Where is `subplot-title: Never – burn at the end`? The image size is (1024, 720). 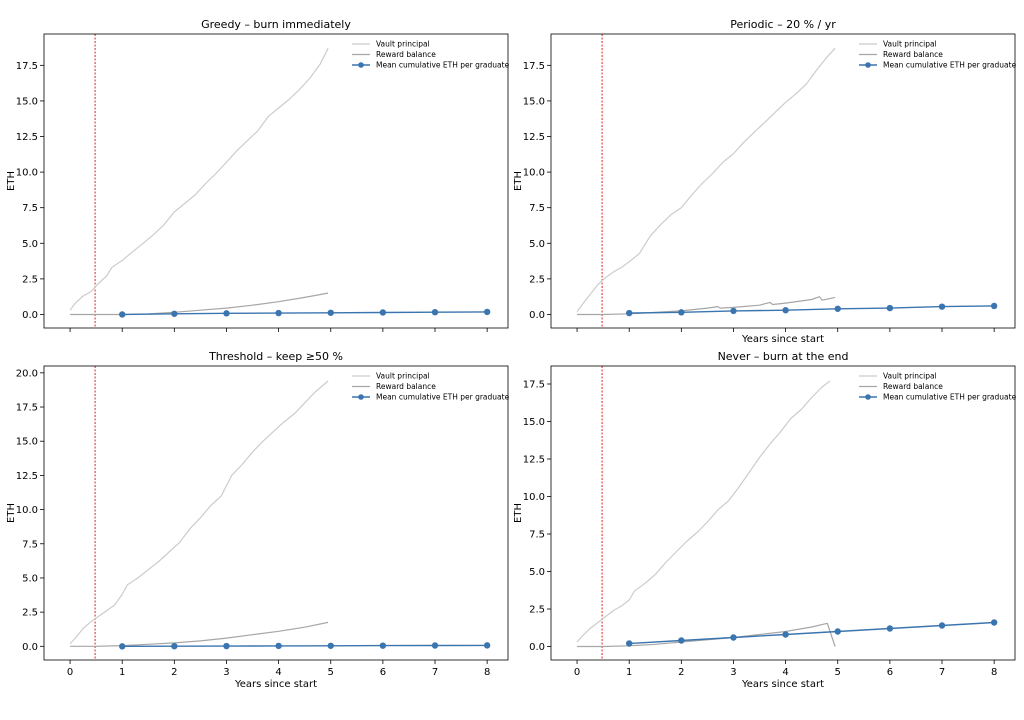 subplot-title: Never – burn at the end is located at coordinates (783, 356).